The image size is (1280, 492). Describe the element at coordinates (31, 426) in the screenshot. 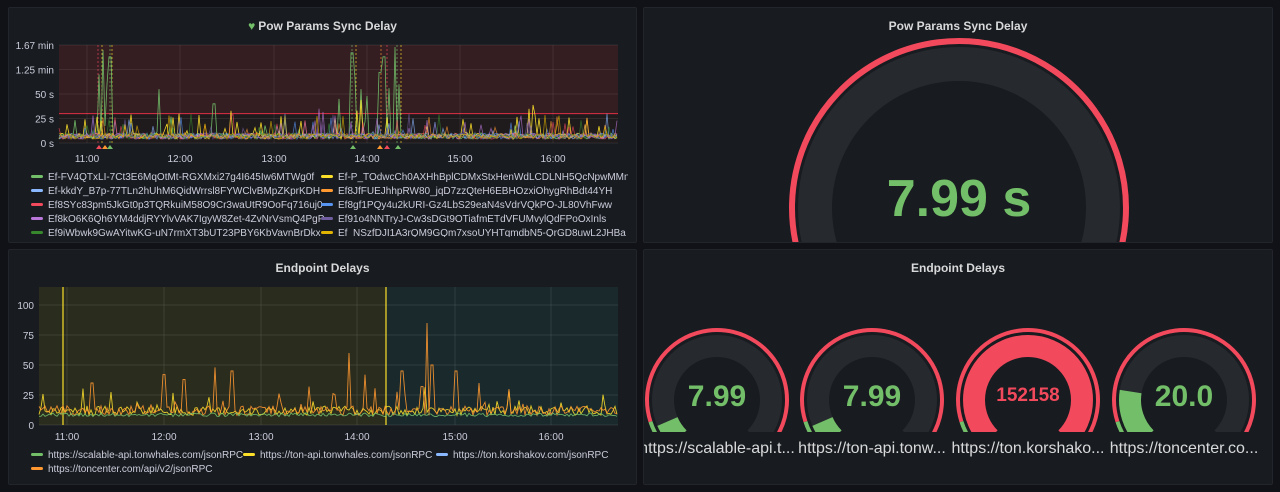

I see `y-tick-label: 0` at that location.